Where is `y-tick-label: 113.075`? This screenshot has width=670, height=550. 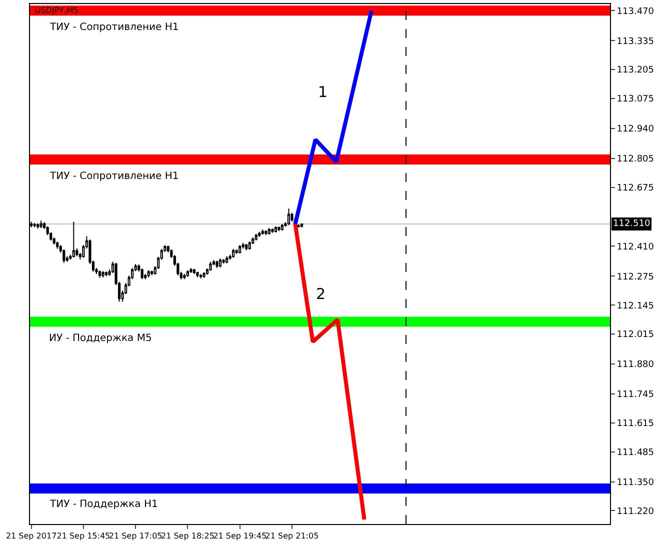
y-tick-label: 113.075 is located at coordinates (635, 99).